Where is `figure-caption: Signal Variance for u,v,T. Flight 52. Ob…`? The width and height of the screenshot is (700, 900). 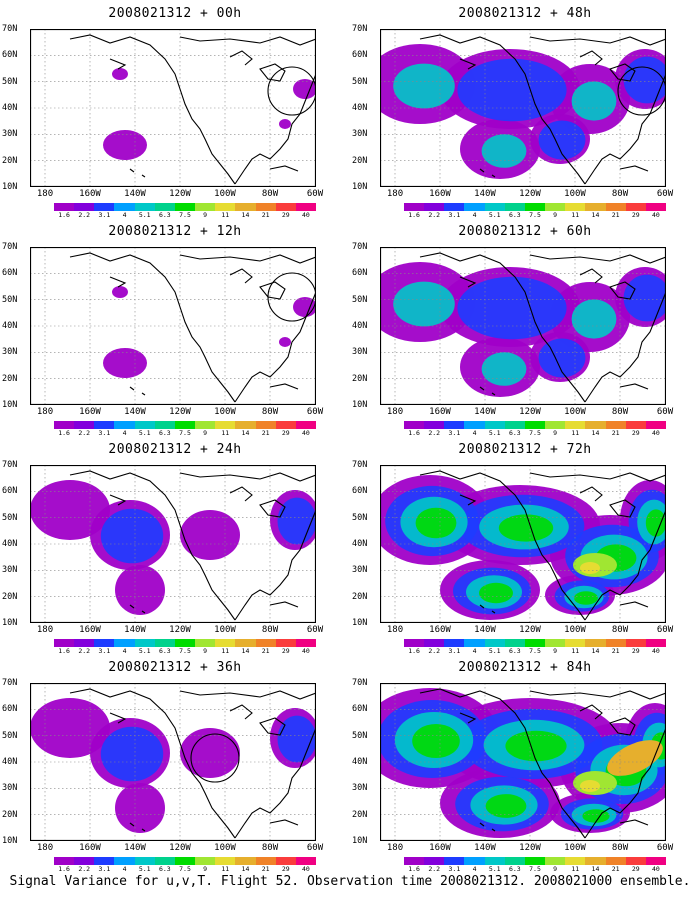
figure-caption: Signal Variance for u,v,T. Flight 52. Ob… is located at coordinates (350, 881).